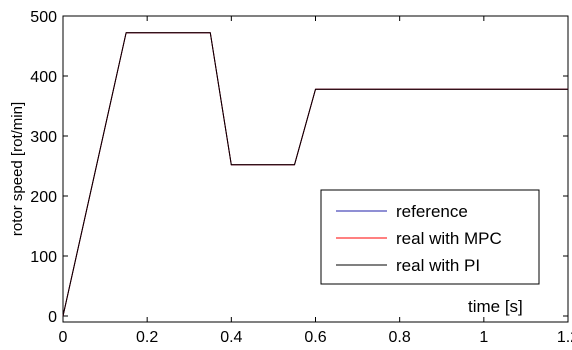 The width and height of the screenshot is (572, 350). What do you see at coordinates (17, 169) in the screenshot?
I see `y-axis-title: rotor speed [rot/min]` at bounding box center [17, 169].